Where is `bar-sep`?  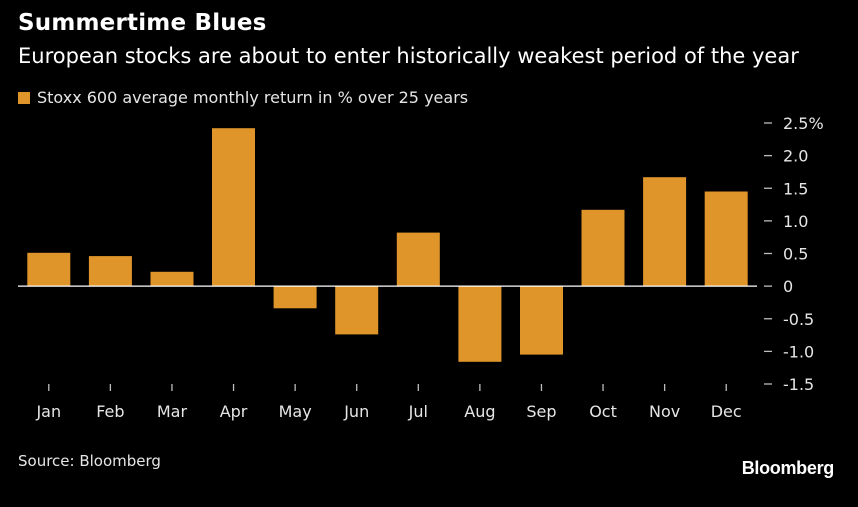
bar-sep is located at coordinates (541, 320).